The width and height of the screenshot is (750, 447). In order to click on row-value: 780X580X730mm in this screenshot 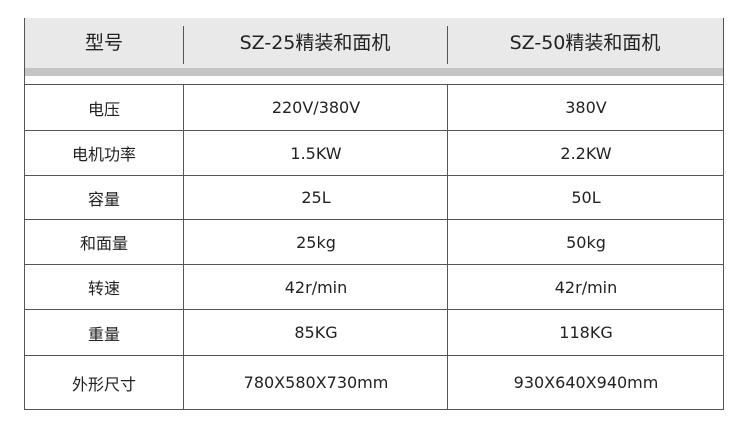, I will do `click(315, 382)`.